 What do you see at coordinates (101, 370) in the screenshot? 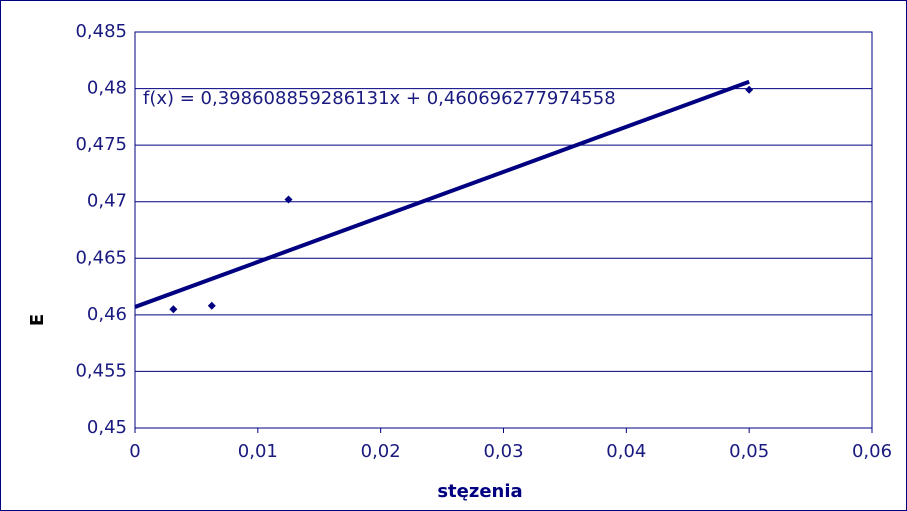
I see `y-tick-label: 0,455` at bounding box center [101, 370].